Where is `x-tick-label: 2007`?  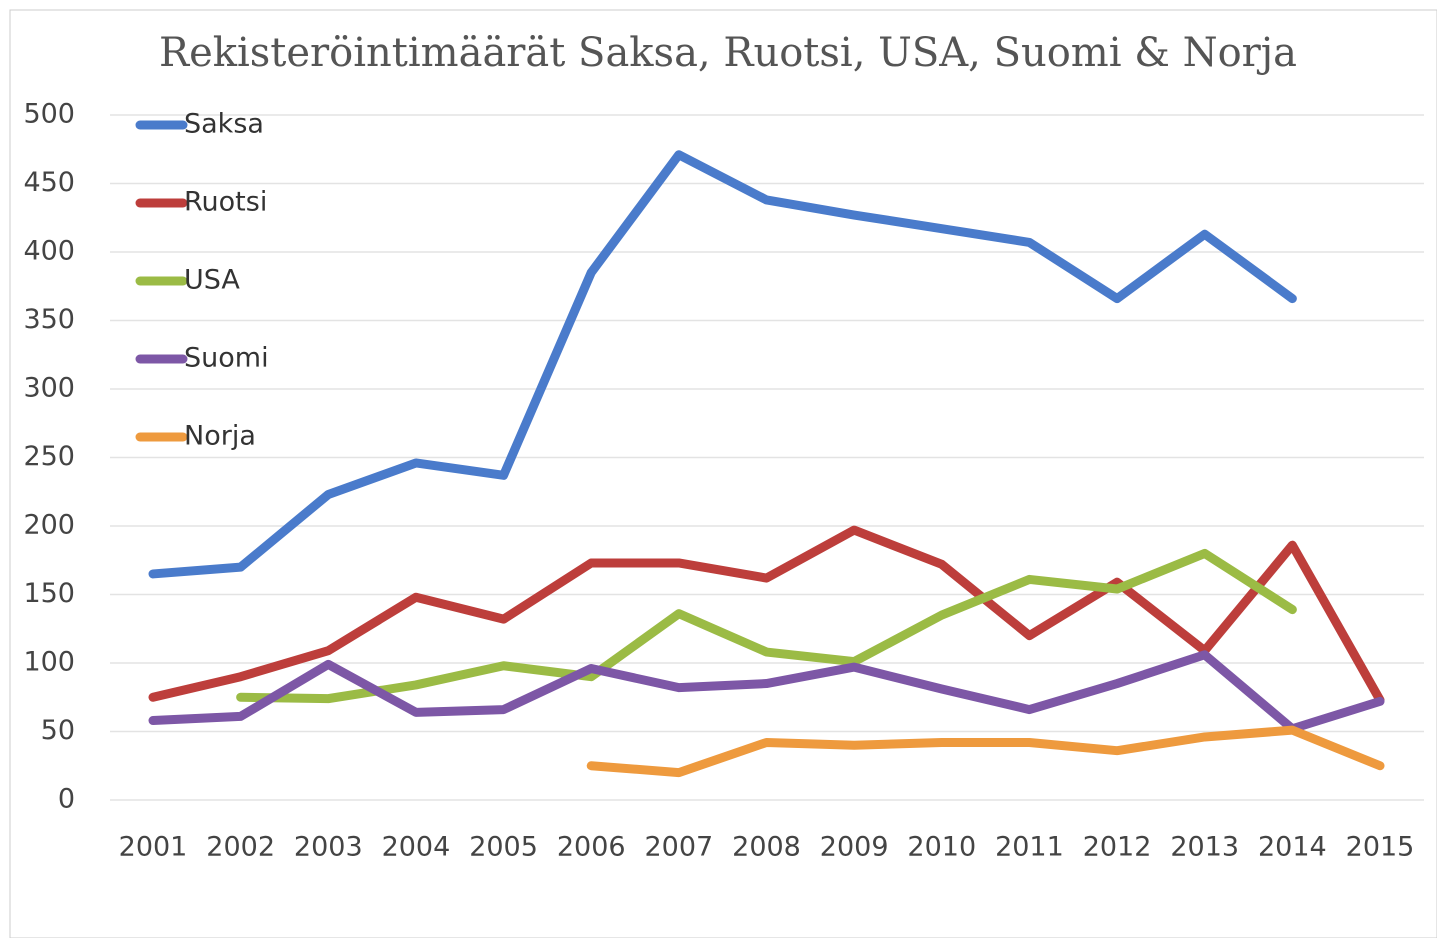 x-tick-label: 2007 is located at coordinates (678, 847).